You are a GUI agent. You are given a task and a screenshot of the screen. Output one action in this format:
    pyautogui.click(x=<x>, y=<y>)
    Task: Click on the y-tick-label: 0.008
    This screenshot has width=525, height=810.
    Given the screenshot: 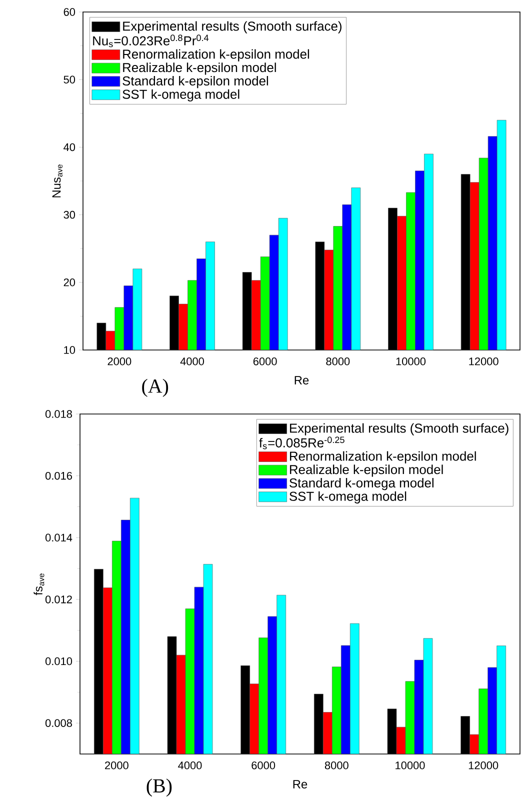 What is the action you would take?
    pyautogui.click(x=58, y=723)
    